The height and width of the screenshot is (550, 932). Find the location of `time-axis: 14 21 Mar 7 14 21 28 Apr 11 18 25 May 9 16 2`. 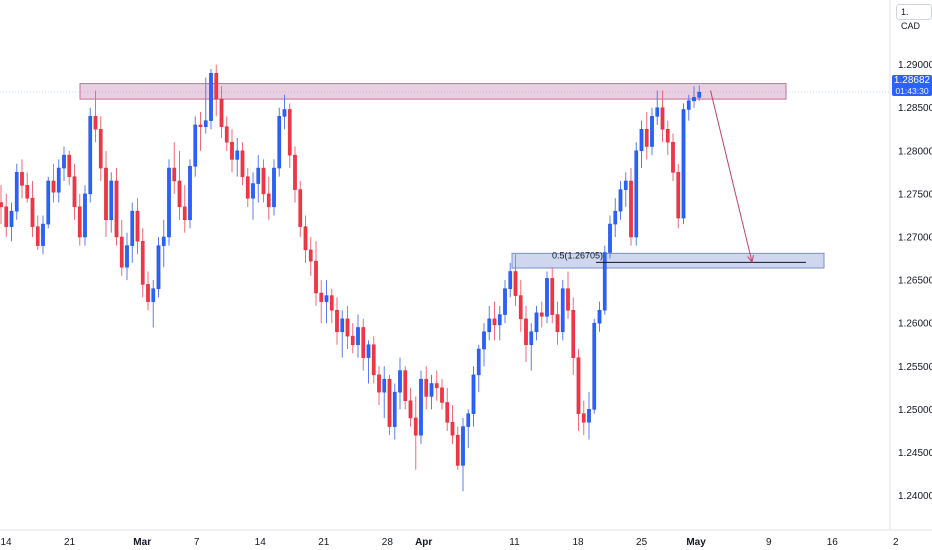

time-axis: 14 21 Mar 7 14 21 28 Apr 11 18 25 May 9 16 2 is located at coordinates (449, 542).